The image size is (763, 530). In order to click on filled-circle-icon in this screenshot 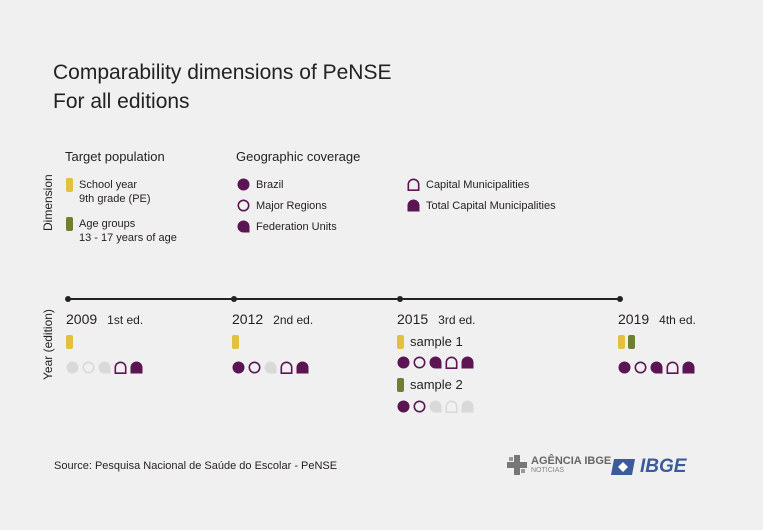, I will do `click(243, 184)`.